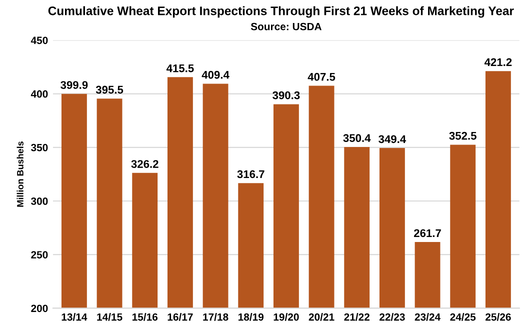  What do you see at coordinates (180, 68) in the screenshot?
I see `data-label: 415.5` at bounding box center [180, 68].